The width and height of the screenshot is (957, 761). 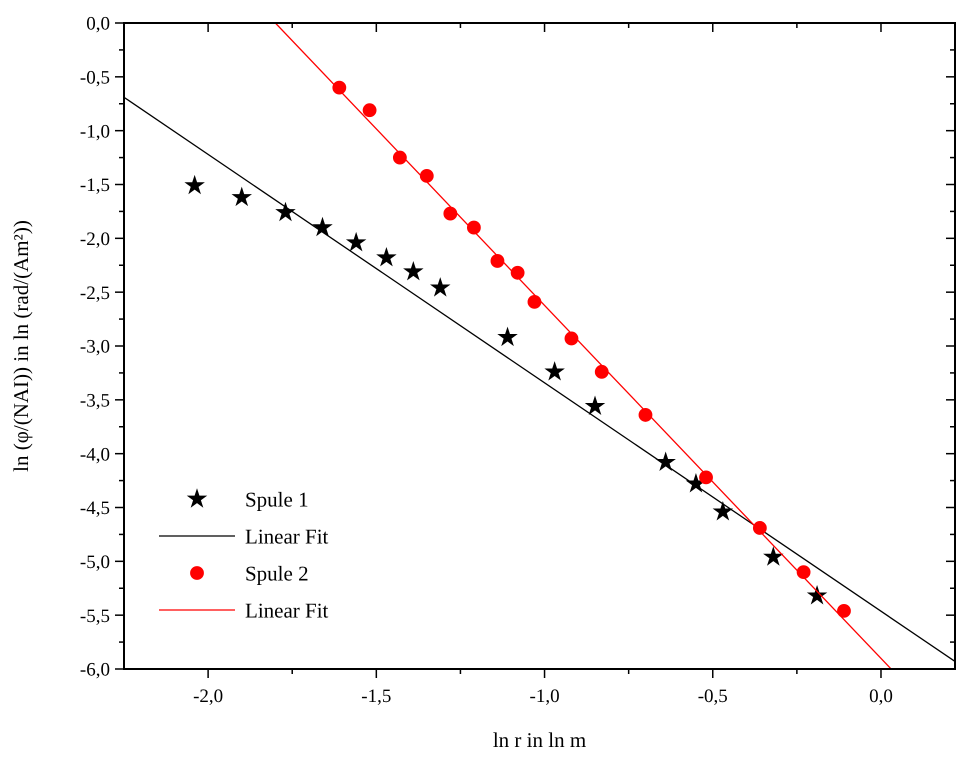 What do you see at coordinates (95, 670) in the screenshot?
I see `y-tick-label: -6,0` at bounding box center [95, 670].